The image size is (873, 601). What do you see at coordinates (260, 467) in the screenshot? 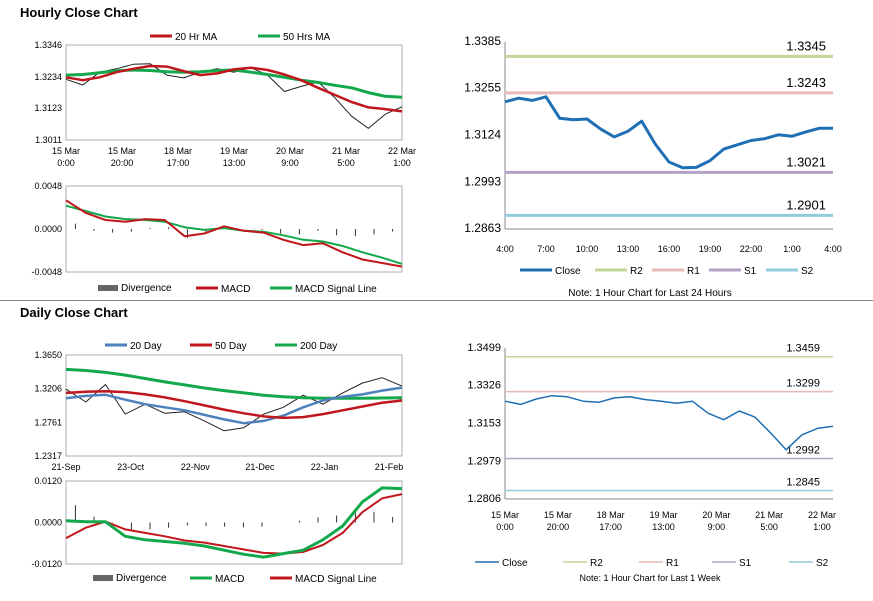
I see `daily-price-x-tick: 21-Dec` at bounding box center [260, 467].